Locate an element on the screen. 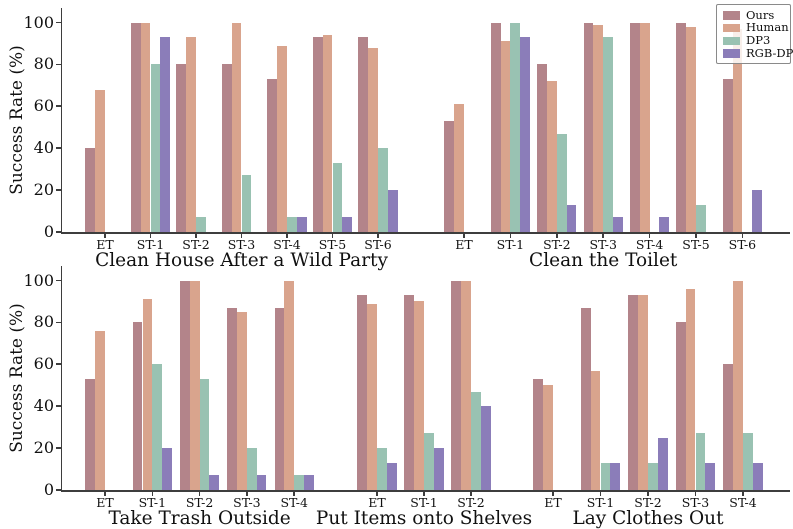 The image size is (793, 529). y-tick-label: 0 is located at coordinates (48, 231).